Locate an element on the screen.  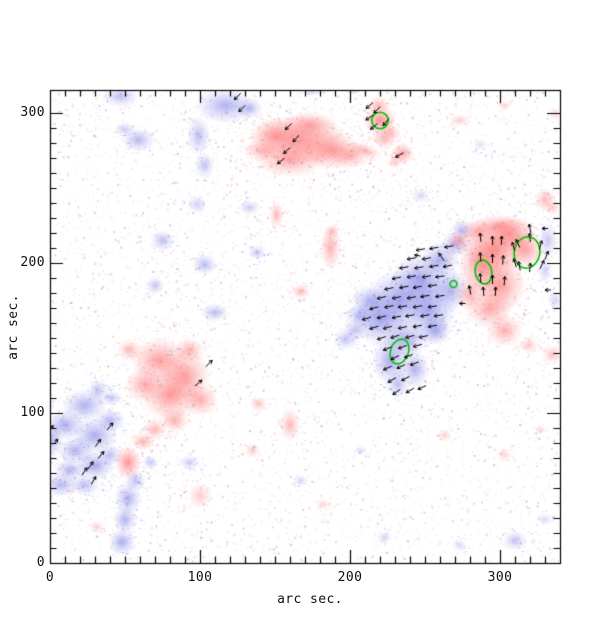
x-tick-label: 0 is located at coordinates (50, 577).